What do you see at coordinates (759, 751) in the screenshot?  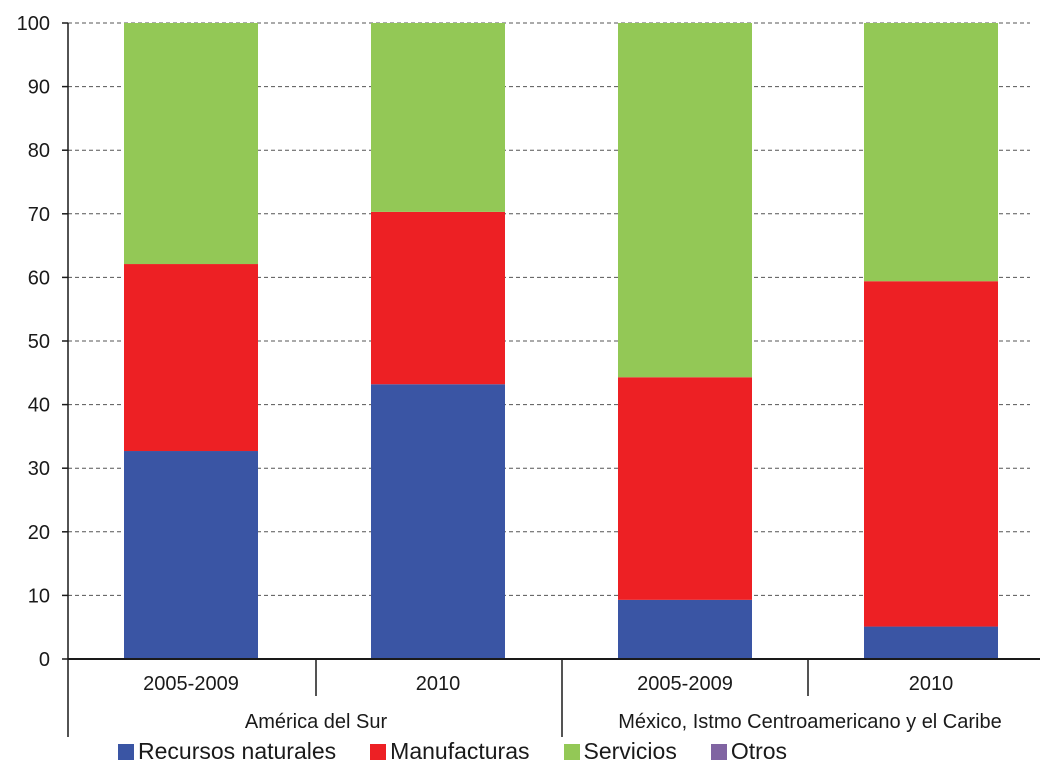 I see `legend-label: Otros` at bounding box center [759, 751].